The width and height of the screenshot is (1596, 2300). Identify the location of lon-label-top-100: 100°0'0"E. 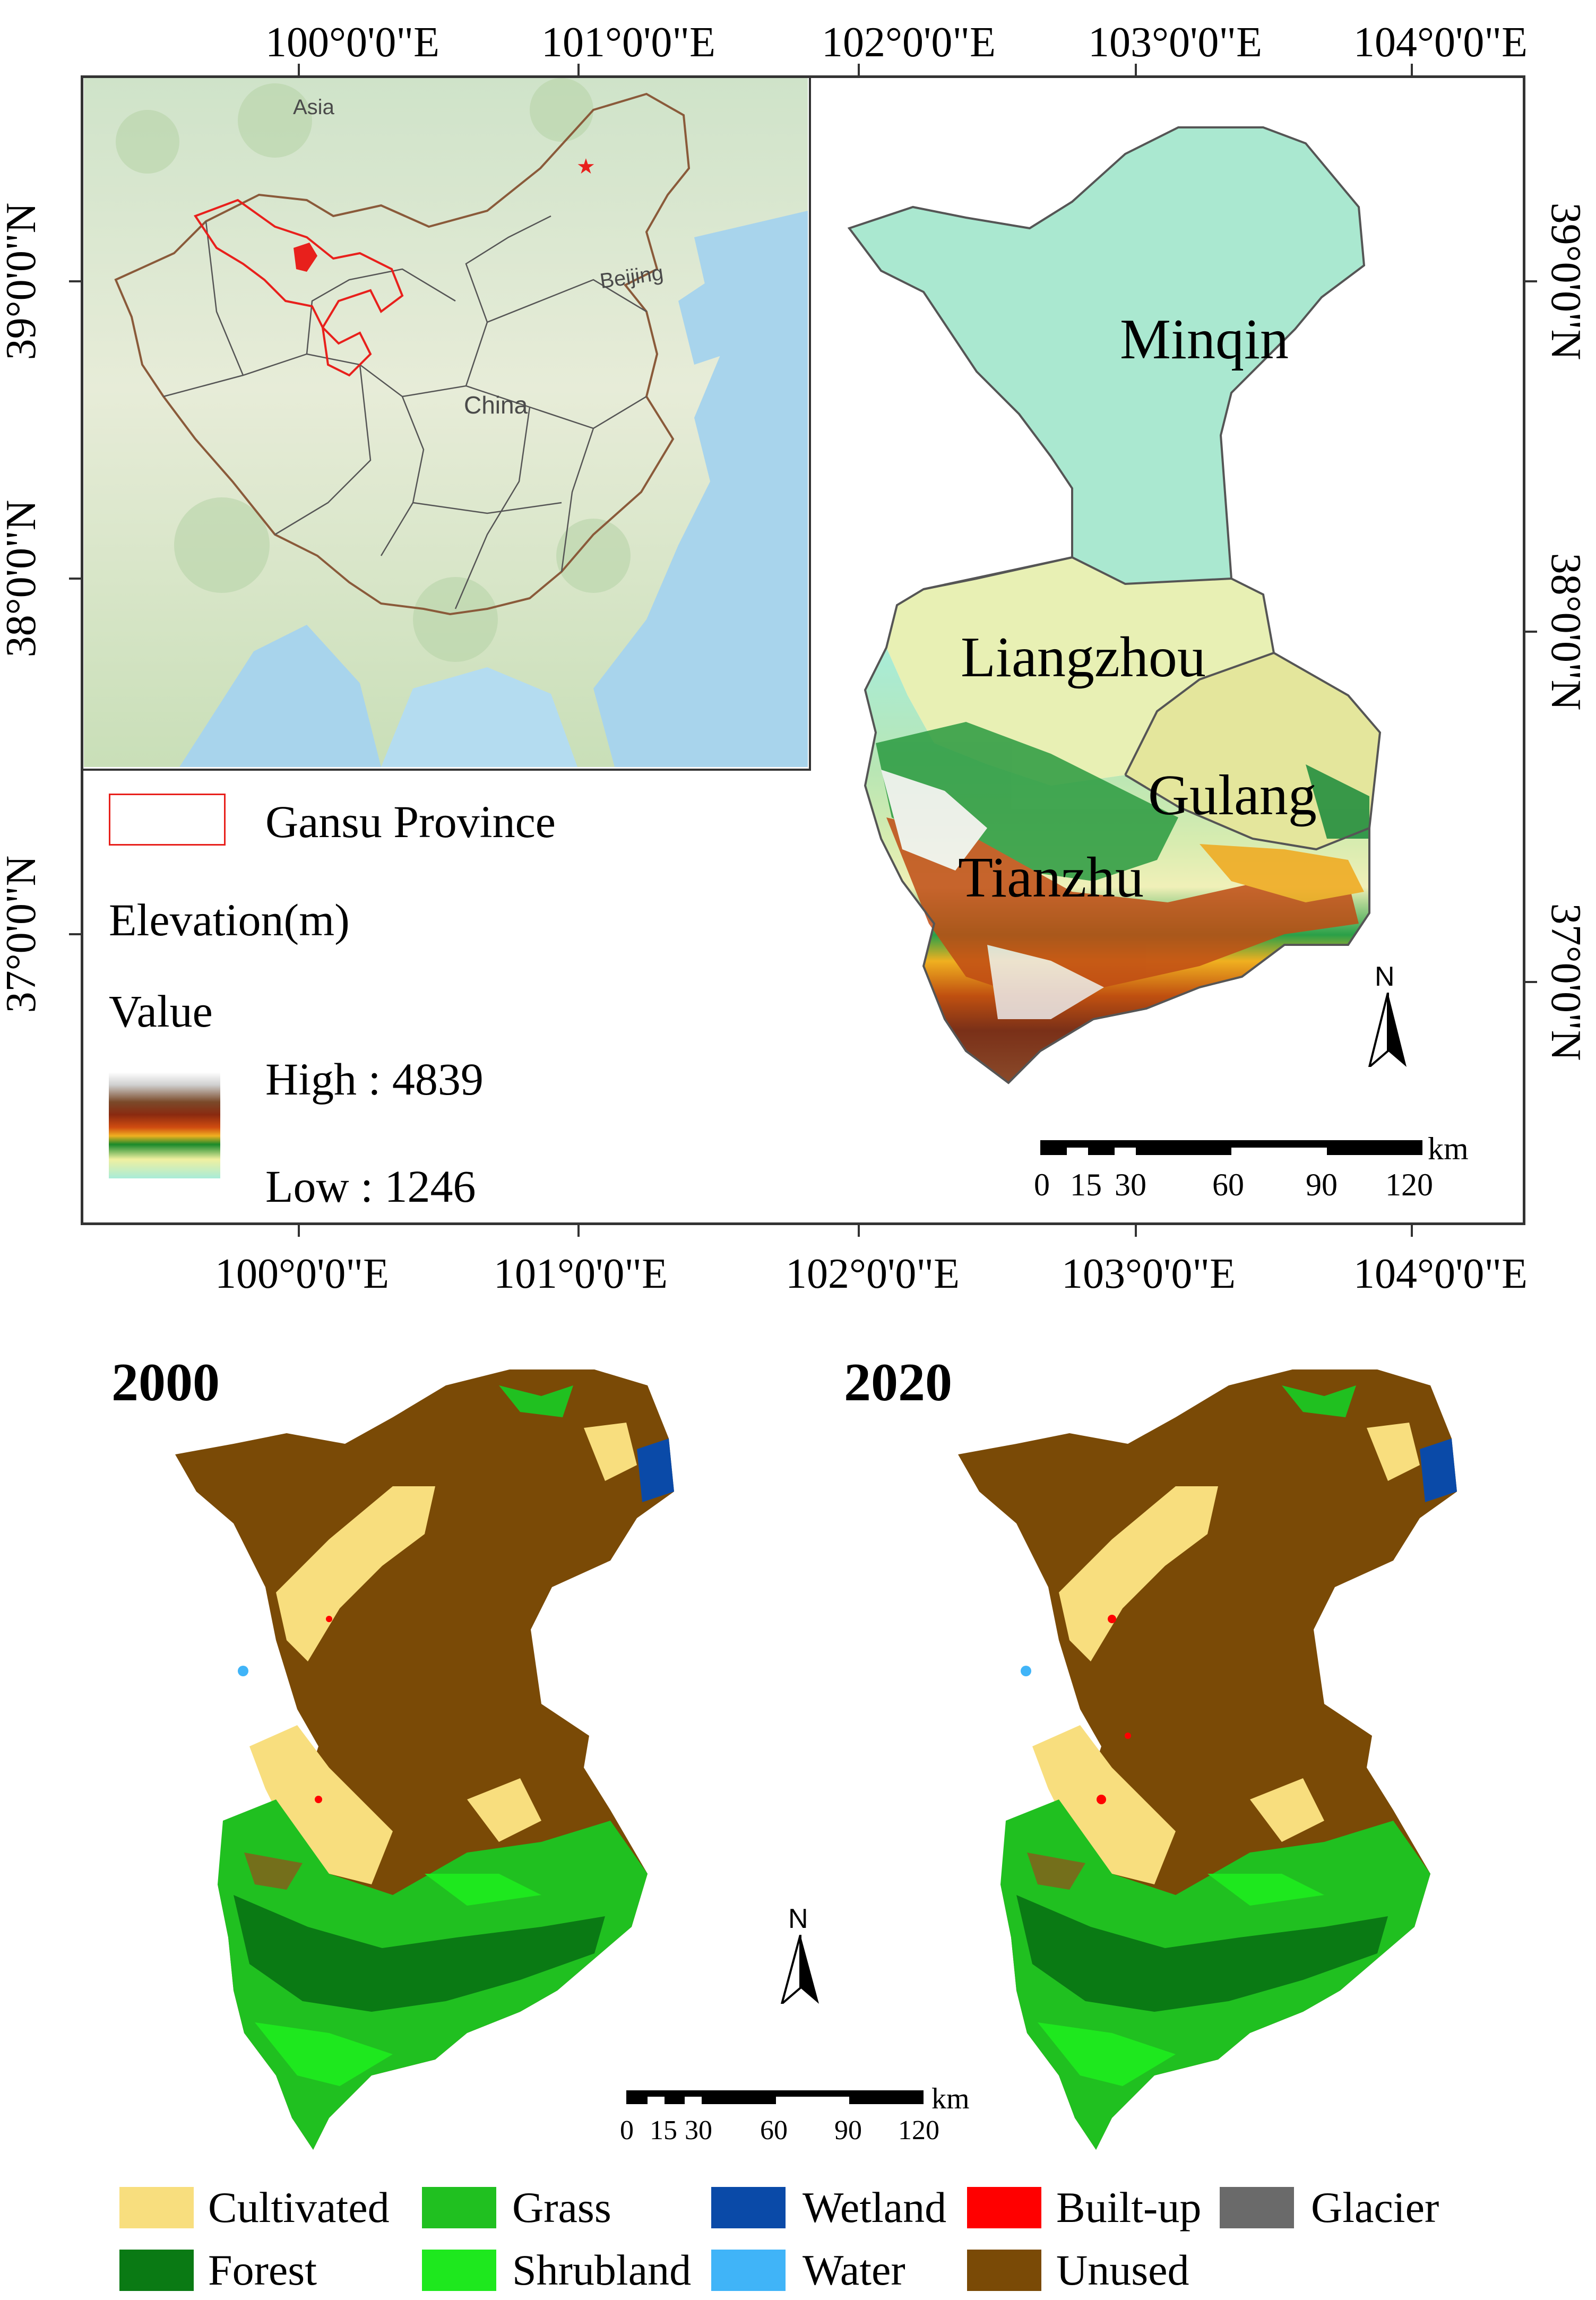
(352, 43).